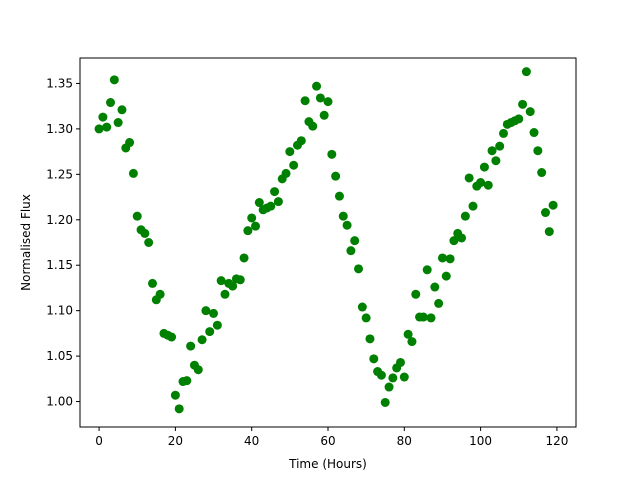 The image size is (640, 480). Describe the element at coordinates (59, 402) in the screenshot. I see `y-tick-label: 1.00` at that location.